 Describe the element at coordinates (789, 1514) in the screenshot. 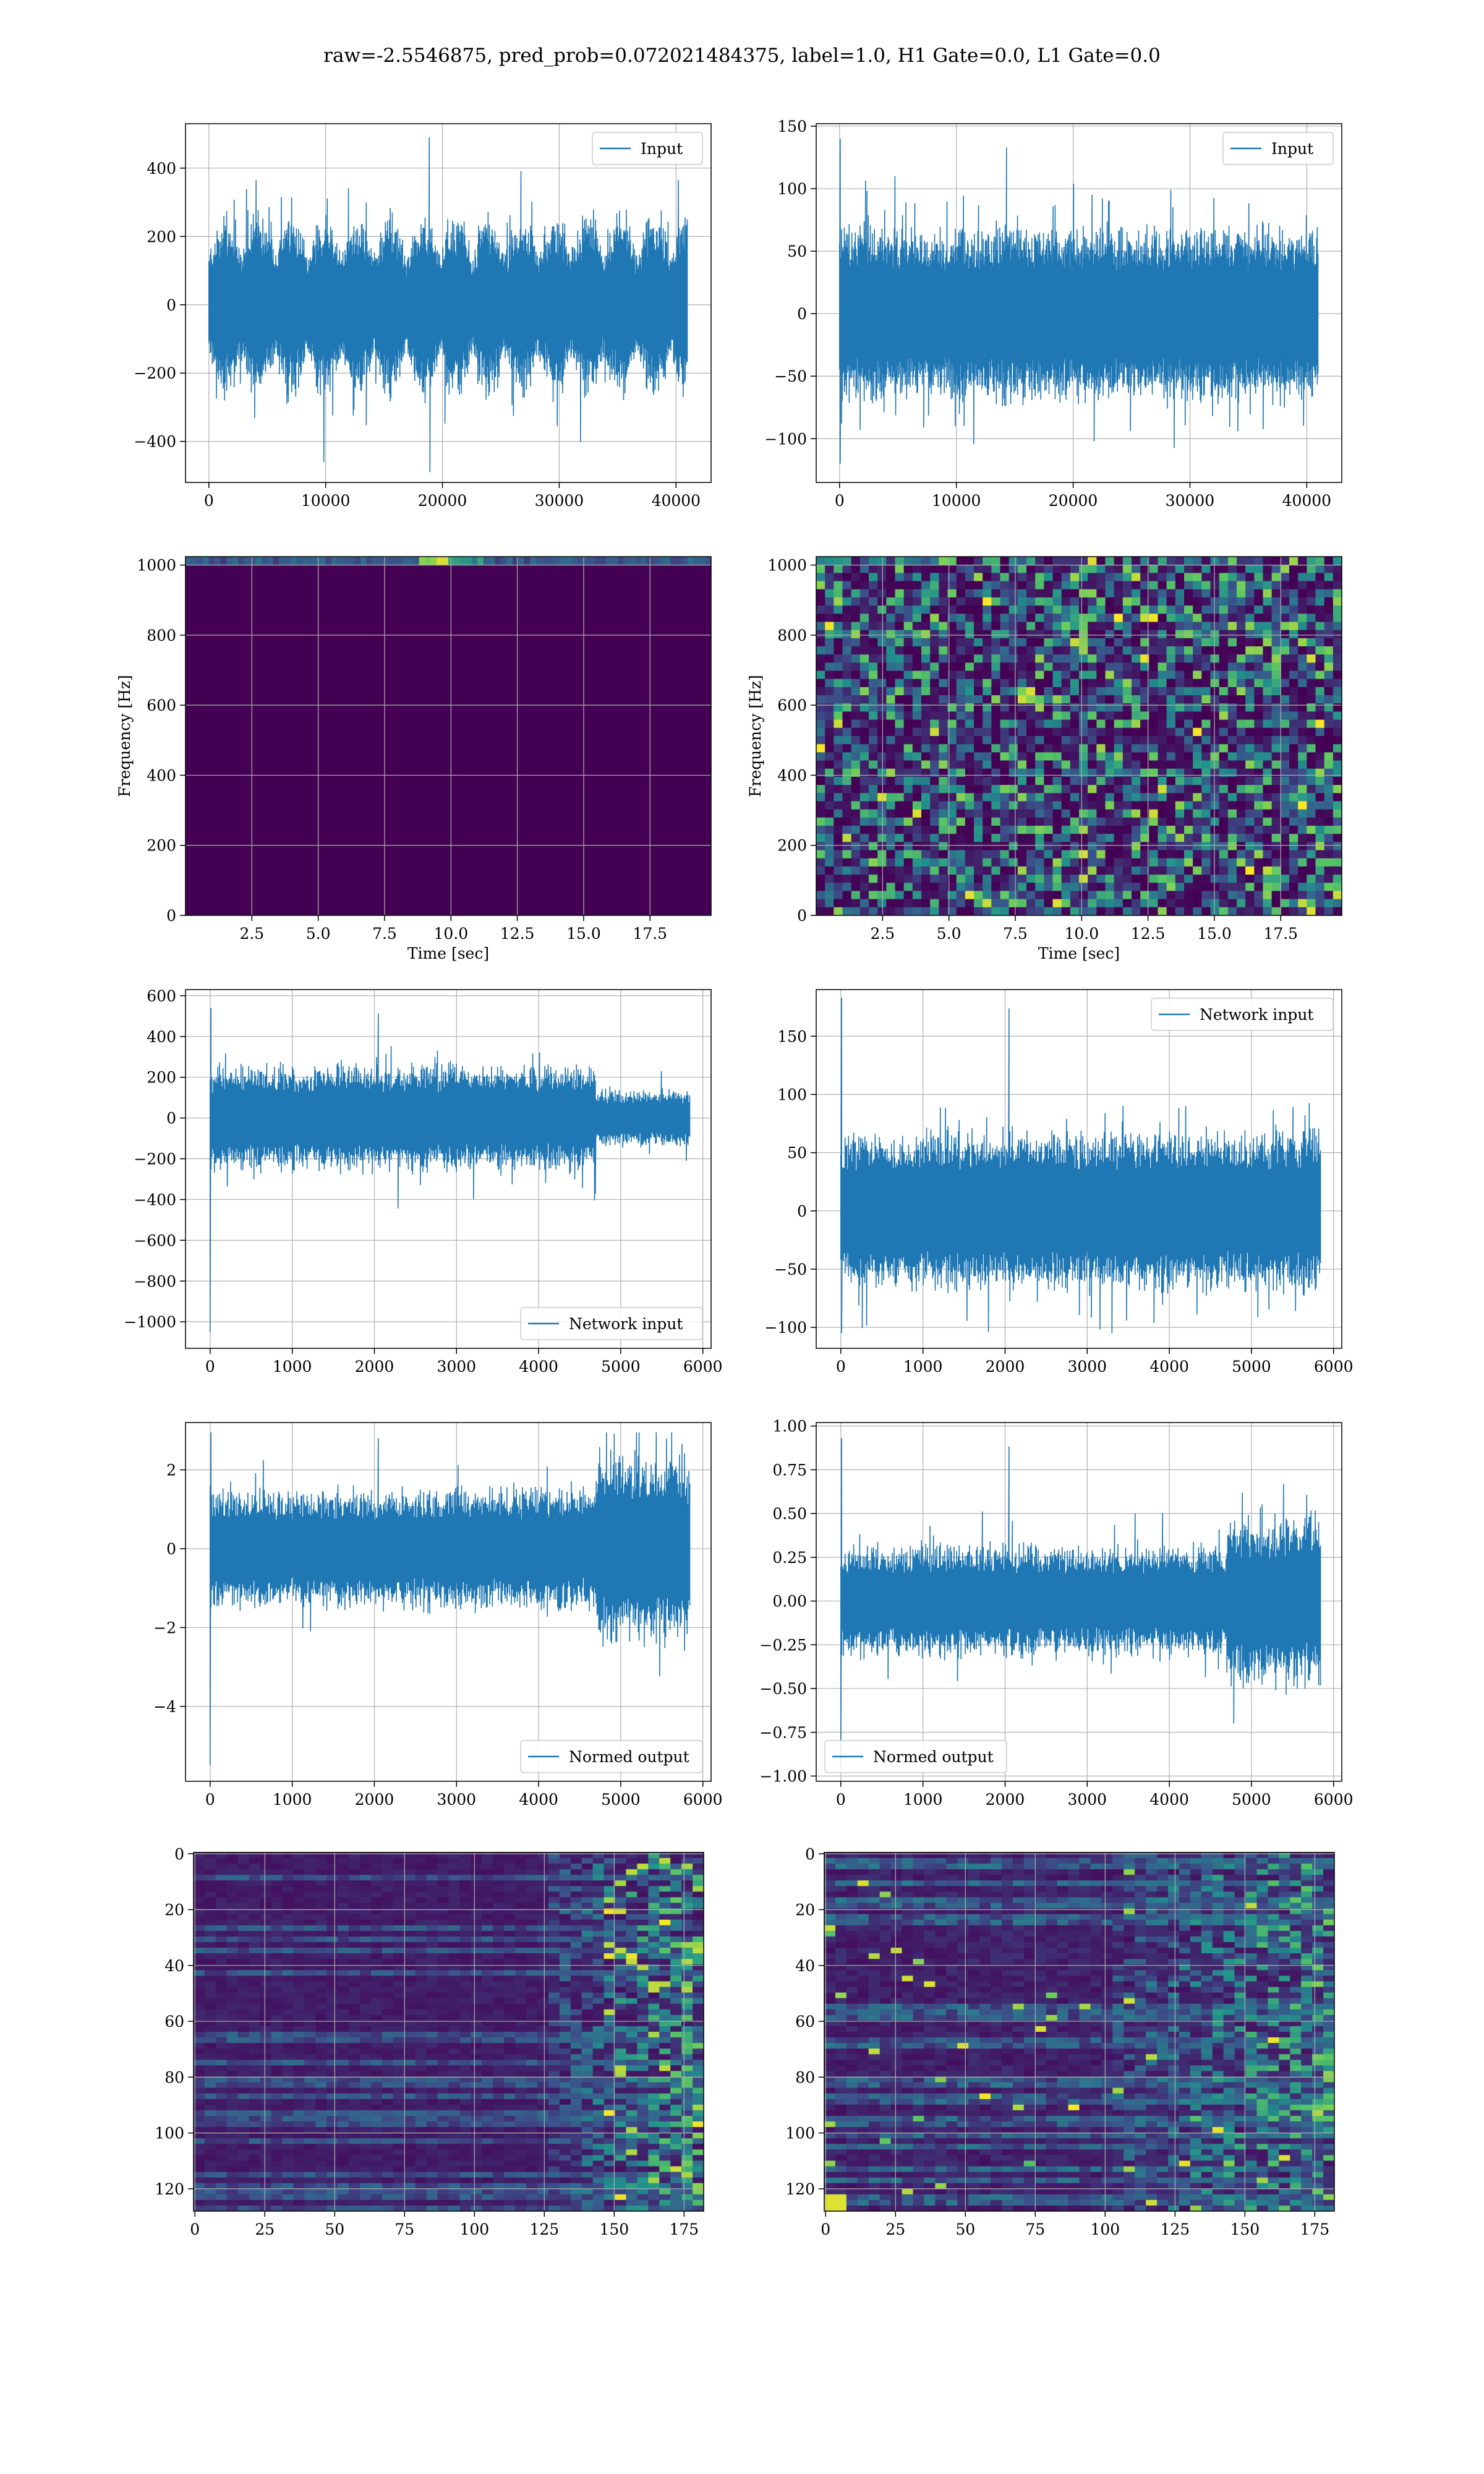

I see `y-tick-label: 0.50` at that location.